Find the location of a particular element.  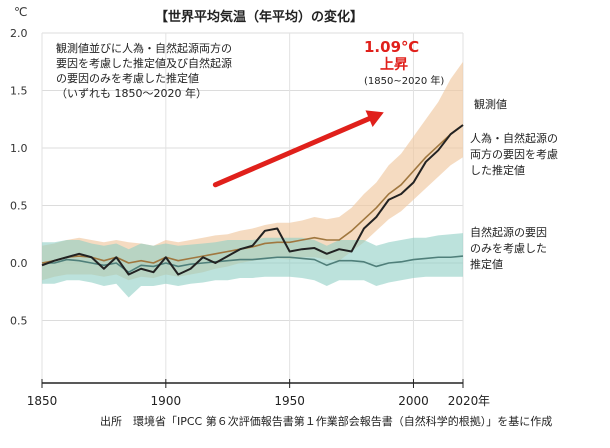

legend-natural-only: 推定値 is located at coordinates (486, 264).